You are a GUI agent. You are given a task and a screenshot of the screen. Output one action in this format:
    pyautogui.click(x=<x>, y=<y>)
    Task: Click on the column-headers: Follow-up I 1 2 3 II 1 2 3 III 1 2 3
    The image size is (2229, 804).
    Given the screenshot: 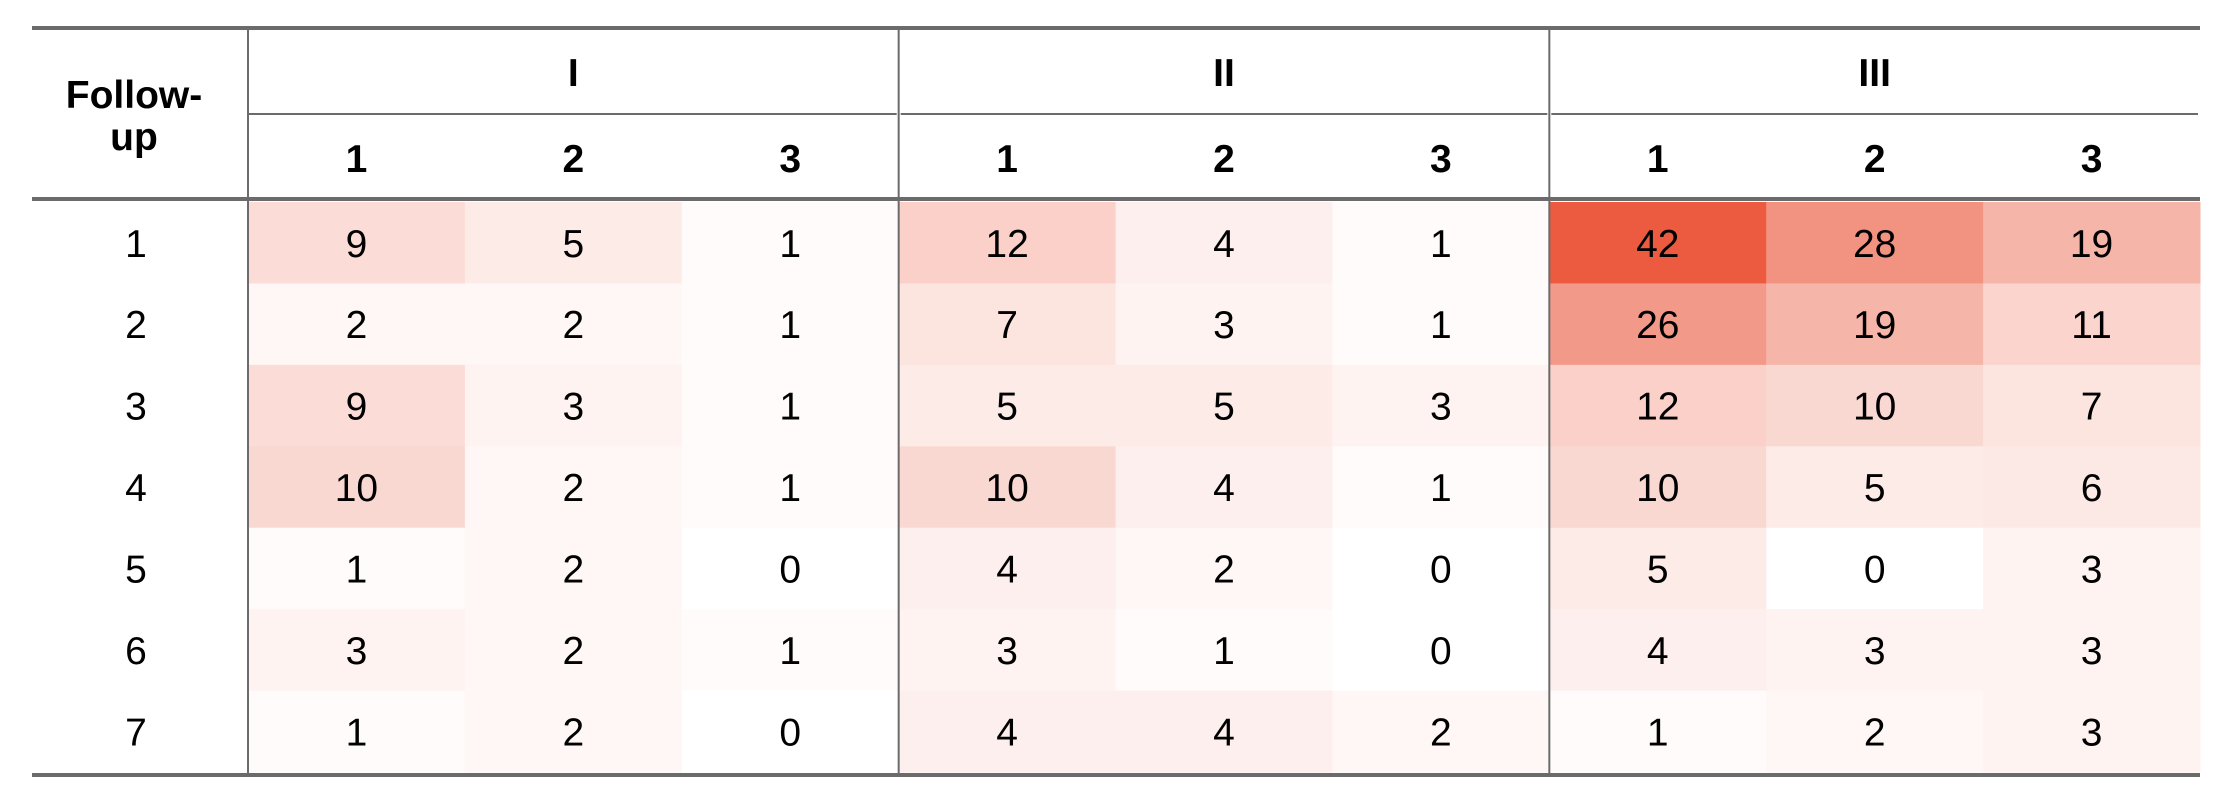 What is the action you would take?
    pyautogui.click(x=1084, y=116)
    